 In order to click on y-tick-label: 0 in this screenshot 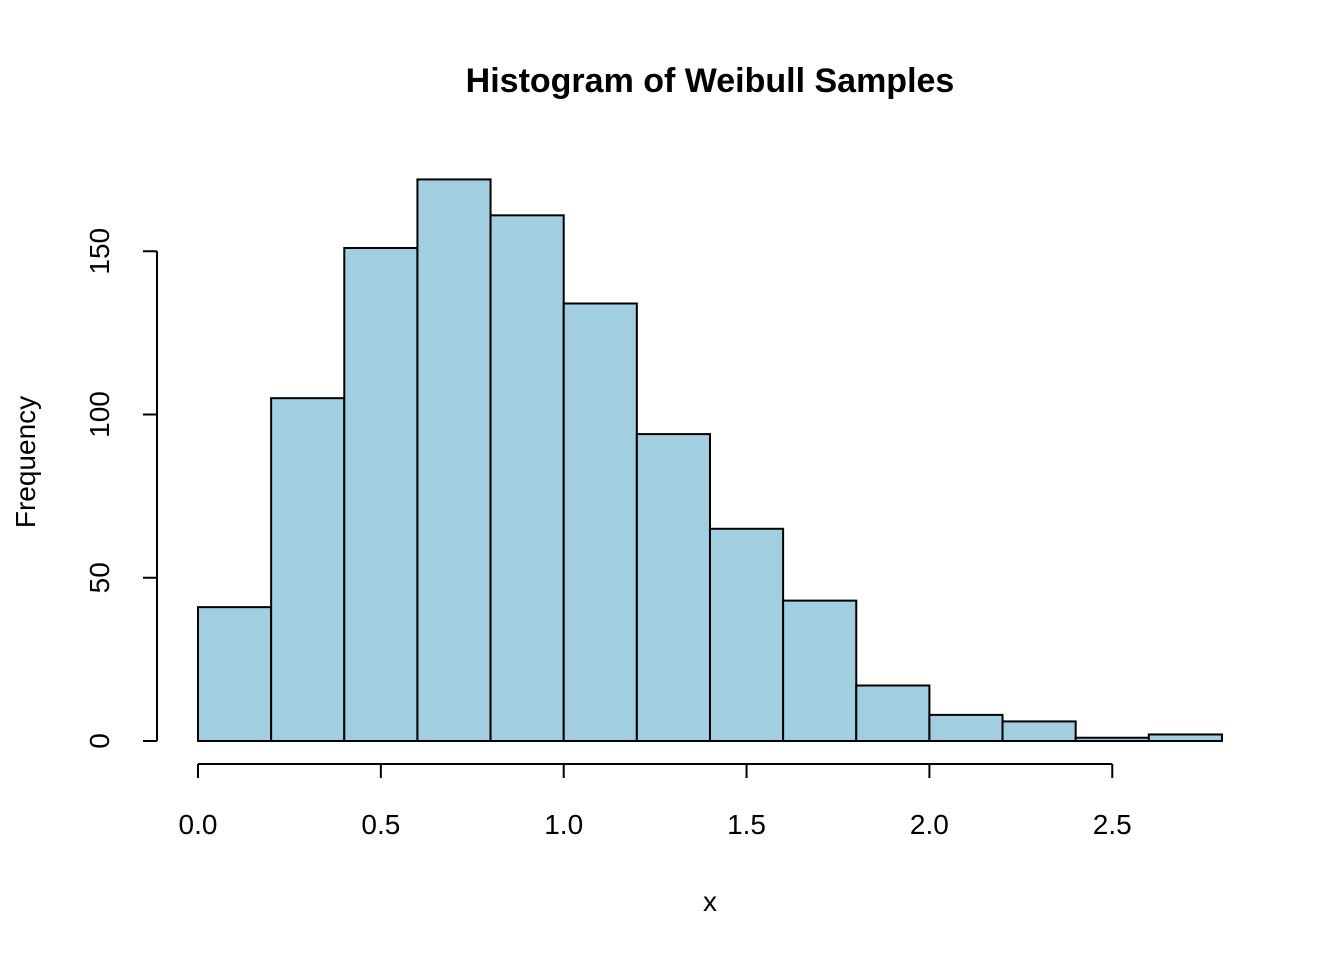, I will do `click(99, 741)`.